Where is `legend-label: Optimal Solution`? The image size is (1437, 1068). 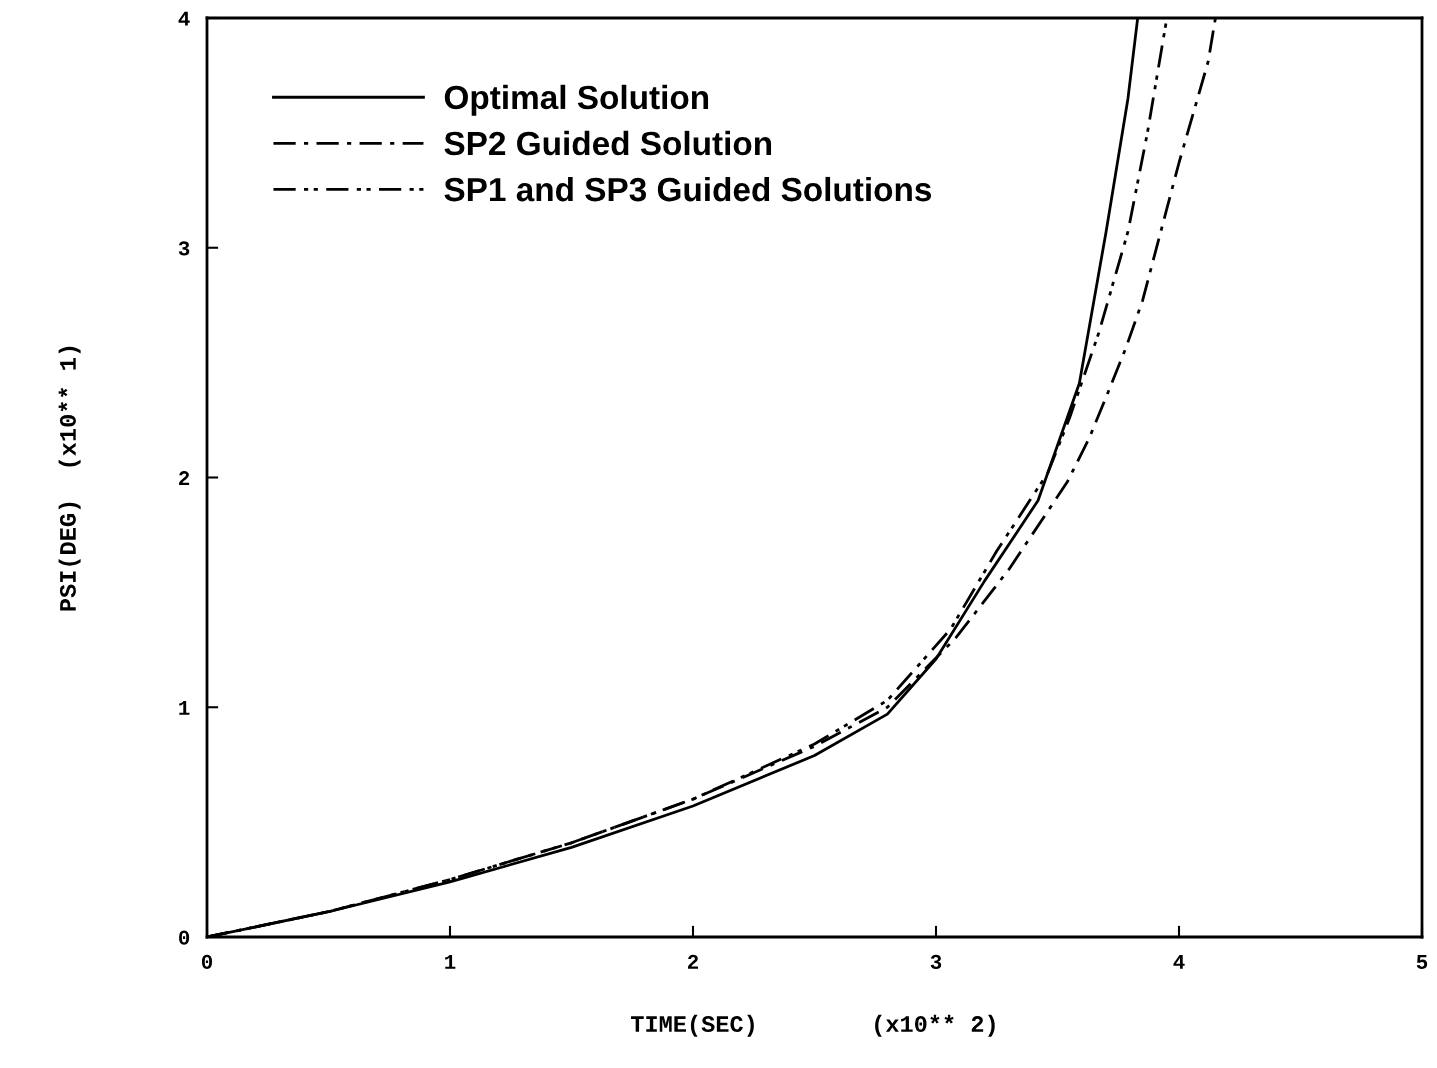 legend-label: Optimal Solution is located at coordinates (576, 100).